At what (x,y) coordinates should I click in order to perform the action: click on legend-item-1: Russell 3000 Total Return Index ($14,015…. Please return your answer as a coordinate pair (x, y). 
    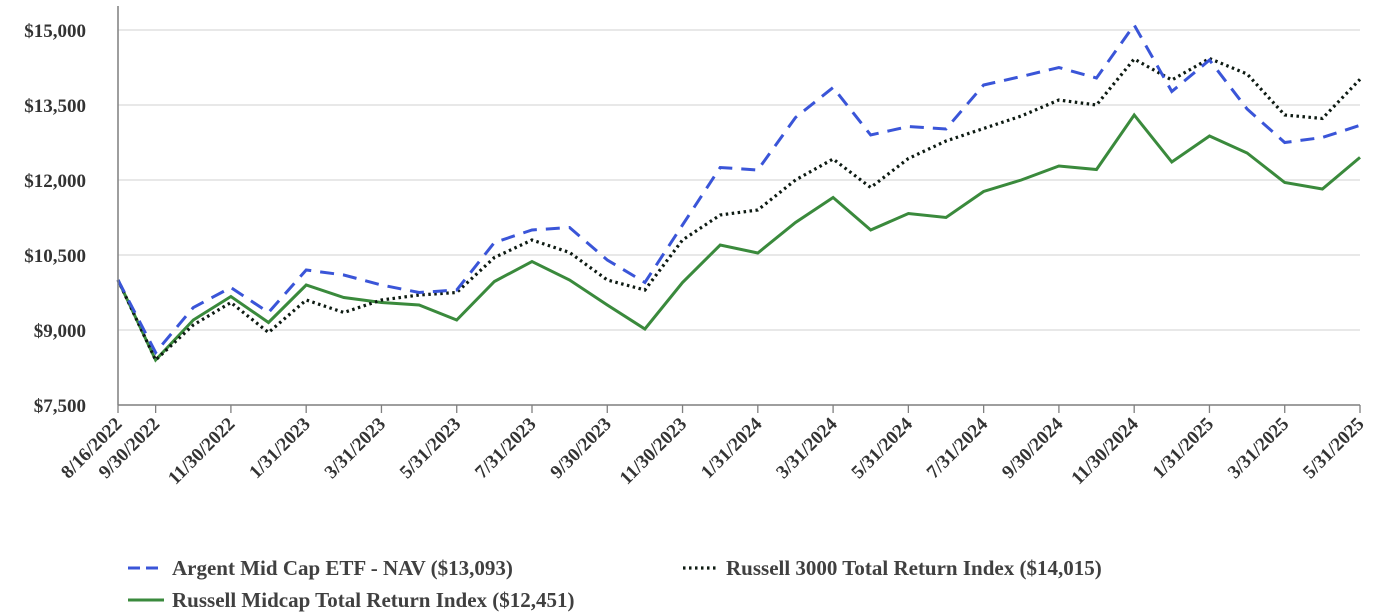
    Looking at the image, I should click on (892, 568).